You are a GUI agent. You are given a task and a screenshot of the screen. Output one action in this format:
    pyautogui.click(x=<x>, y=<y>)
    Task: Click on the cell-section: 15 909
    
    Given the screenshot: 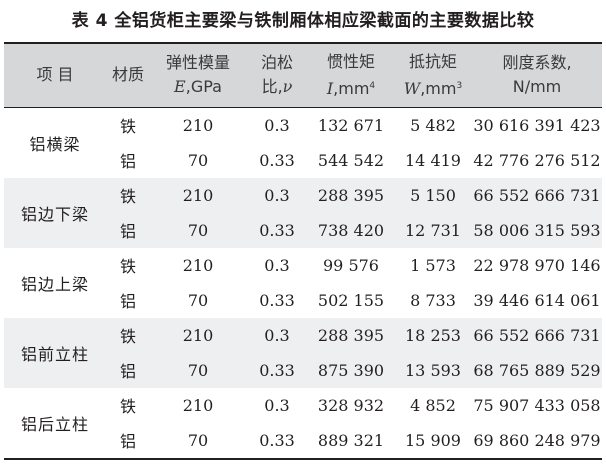 What is the action you would take?
    pyautogui.click(x=433, y=440)
    